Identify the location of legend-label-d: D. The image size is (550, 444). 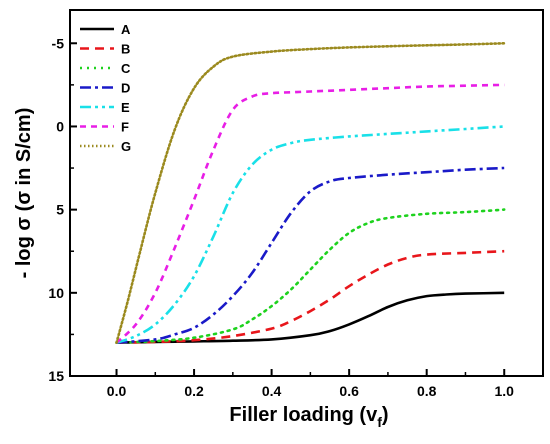
(125, 88).